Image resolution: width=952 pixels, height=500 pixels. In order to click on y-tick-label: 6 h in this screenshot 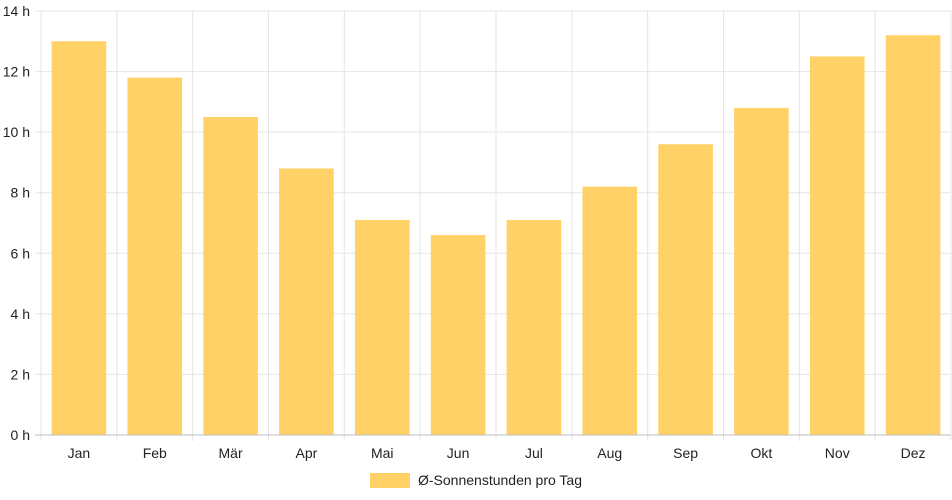, I will do `click(20, 253)`.